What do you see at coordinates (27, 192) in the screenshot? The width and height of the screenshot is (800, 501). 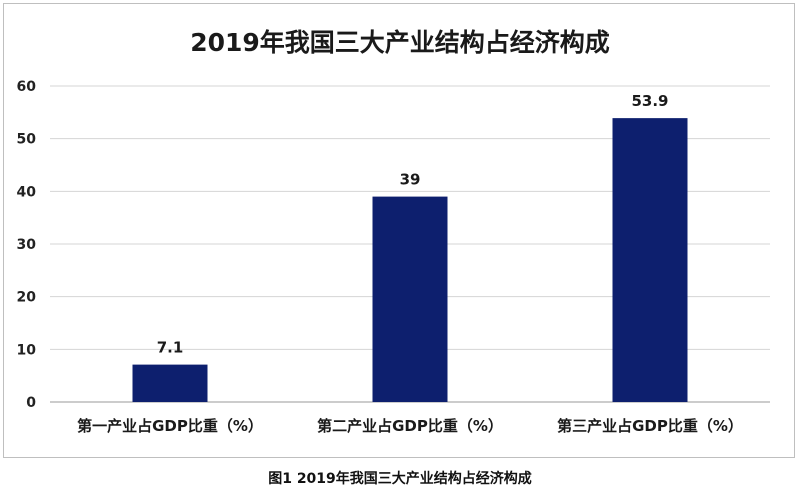 I see `y-tick-label: 40` at bounding box center [27, 192].